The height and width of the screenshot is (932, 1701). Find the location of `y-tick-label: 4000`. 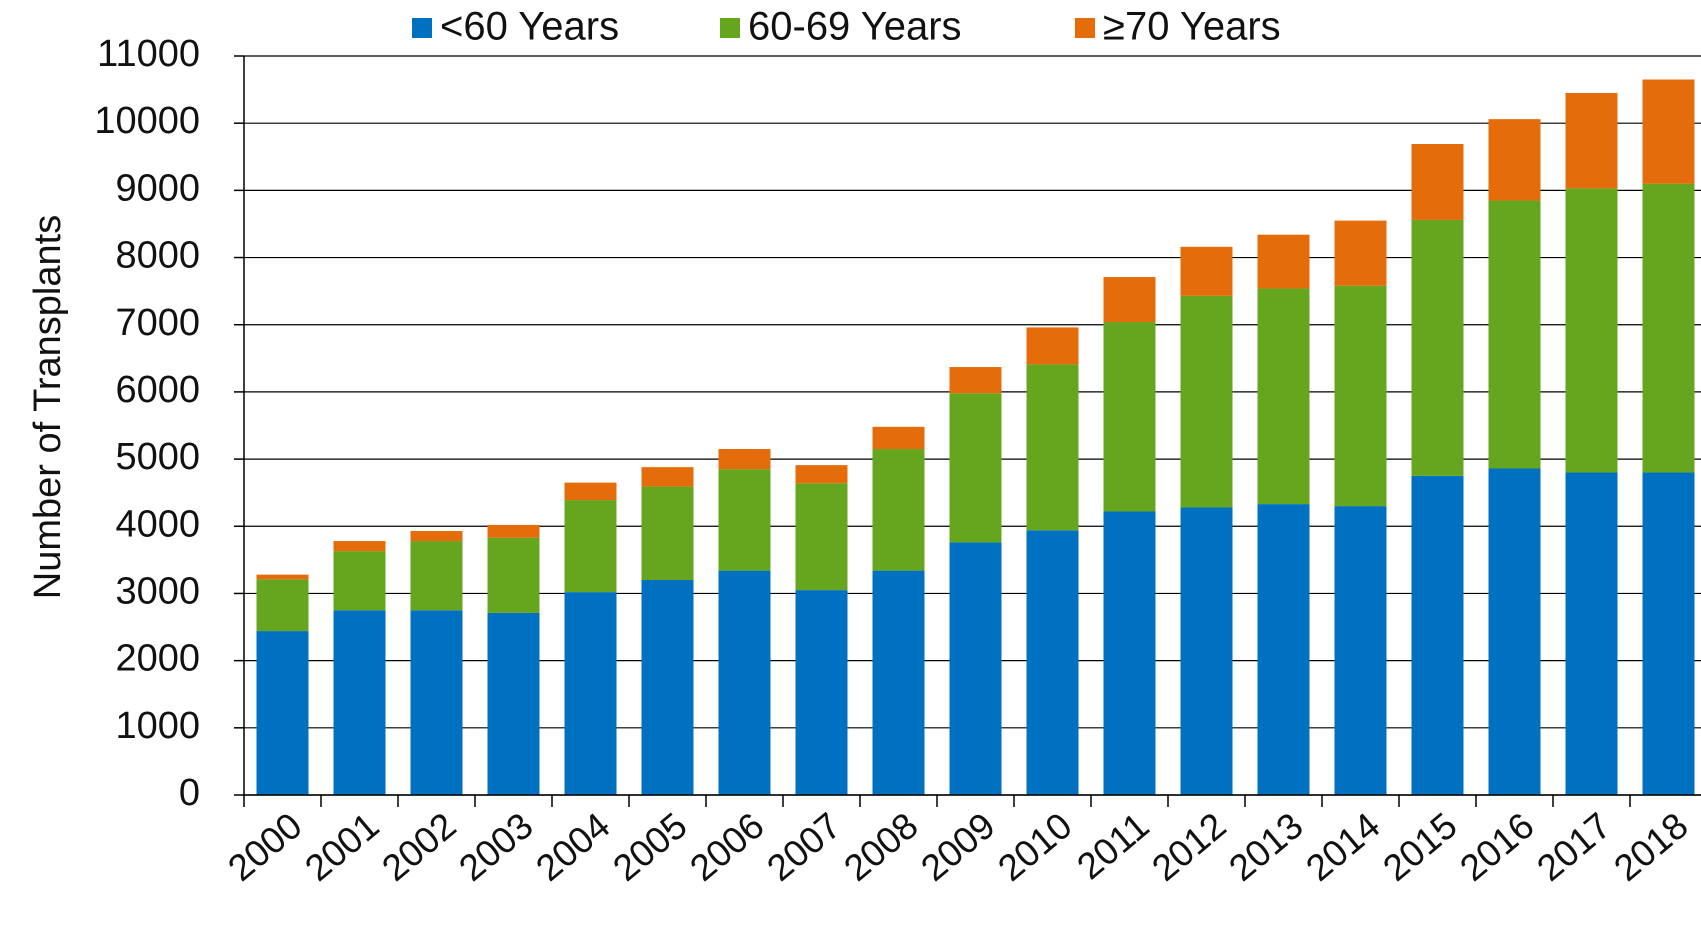

y-tick-label: 4000 is located at coordinates (157, 524).